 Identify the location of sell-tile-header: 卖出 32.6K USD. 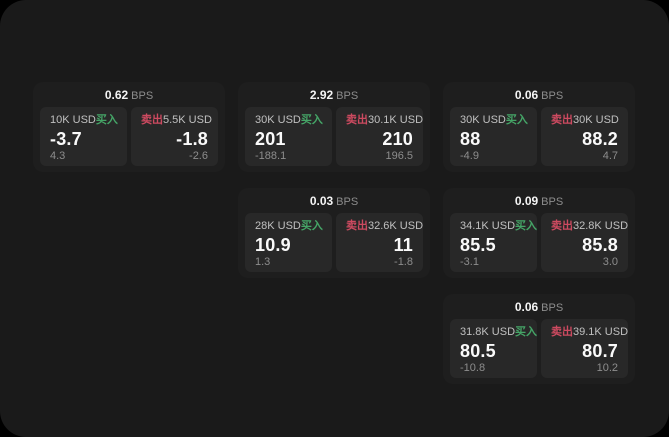
(384, 226).